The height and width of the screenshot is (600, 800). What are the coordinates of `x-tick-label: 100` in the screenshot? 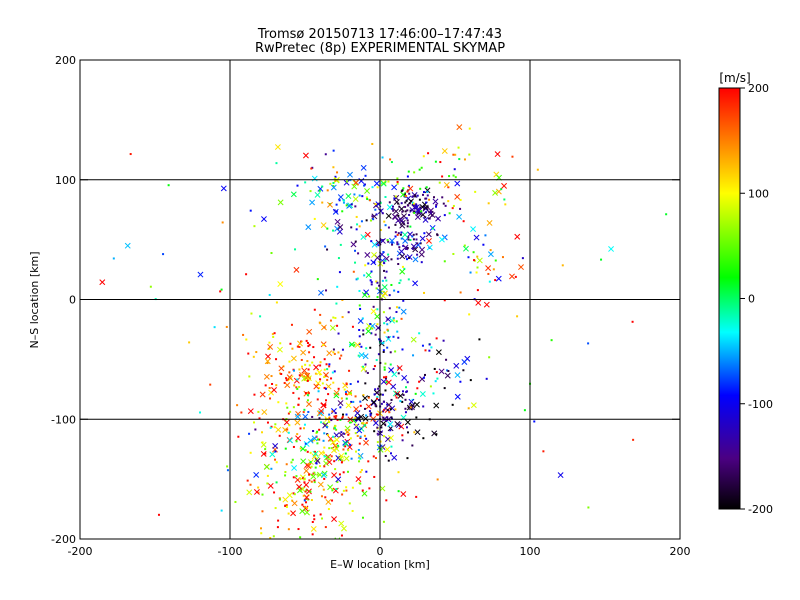 It's located at (530, 551).